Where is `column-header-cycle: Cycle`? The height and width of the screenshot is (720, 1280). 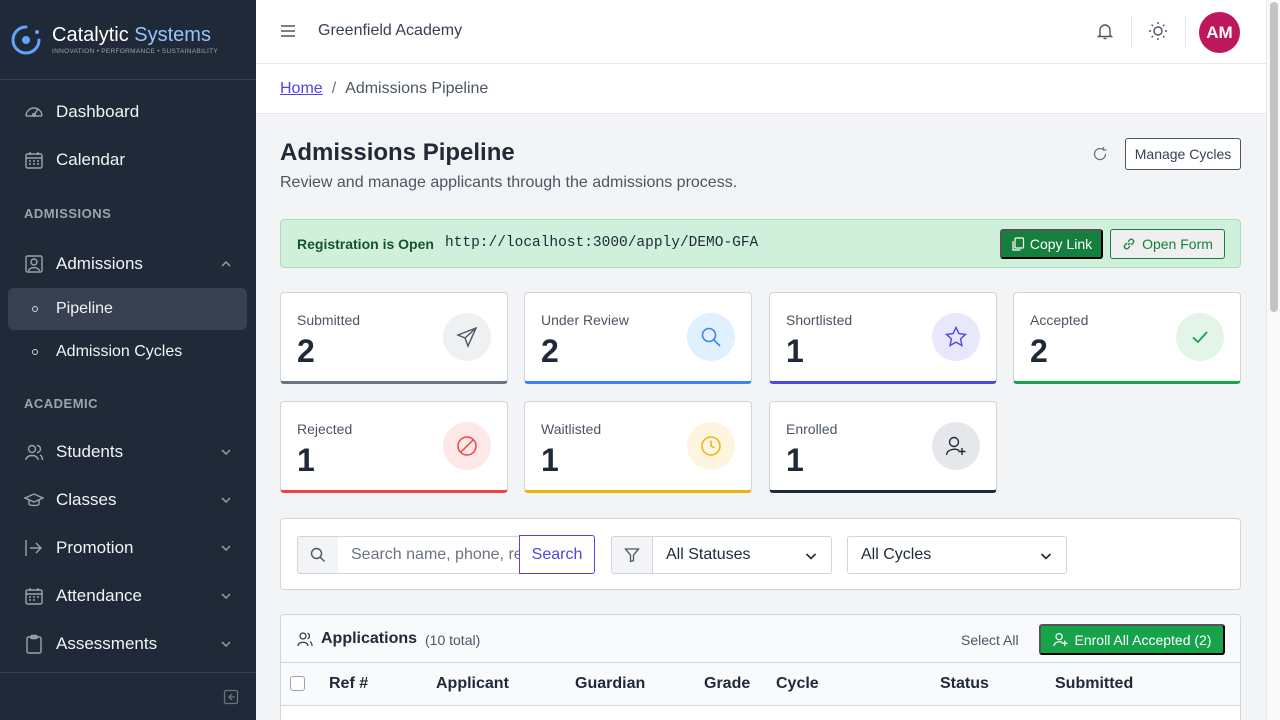
column-header-cycle: Cycle is located at coordinates (797, 683).